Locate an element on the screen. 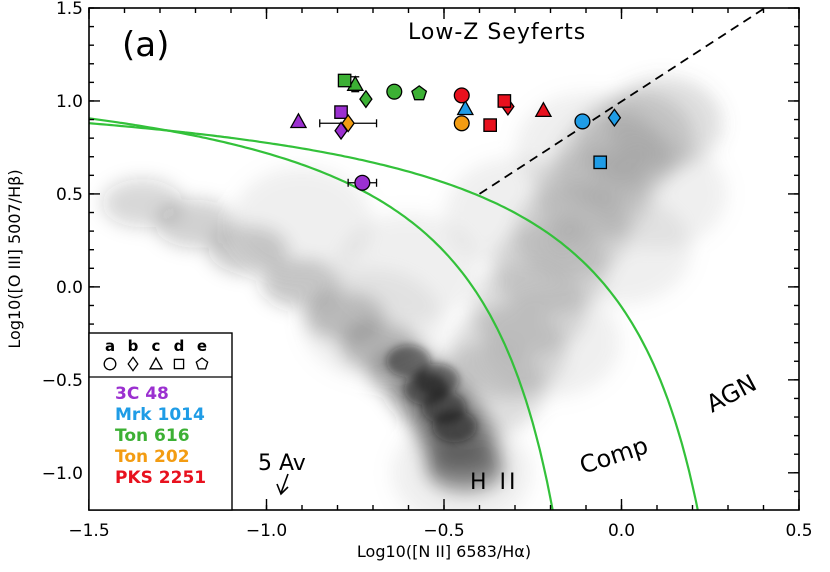  legend-epoch-letter: a is located at coordinates (110, 346).